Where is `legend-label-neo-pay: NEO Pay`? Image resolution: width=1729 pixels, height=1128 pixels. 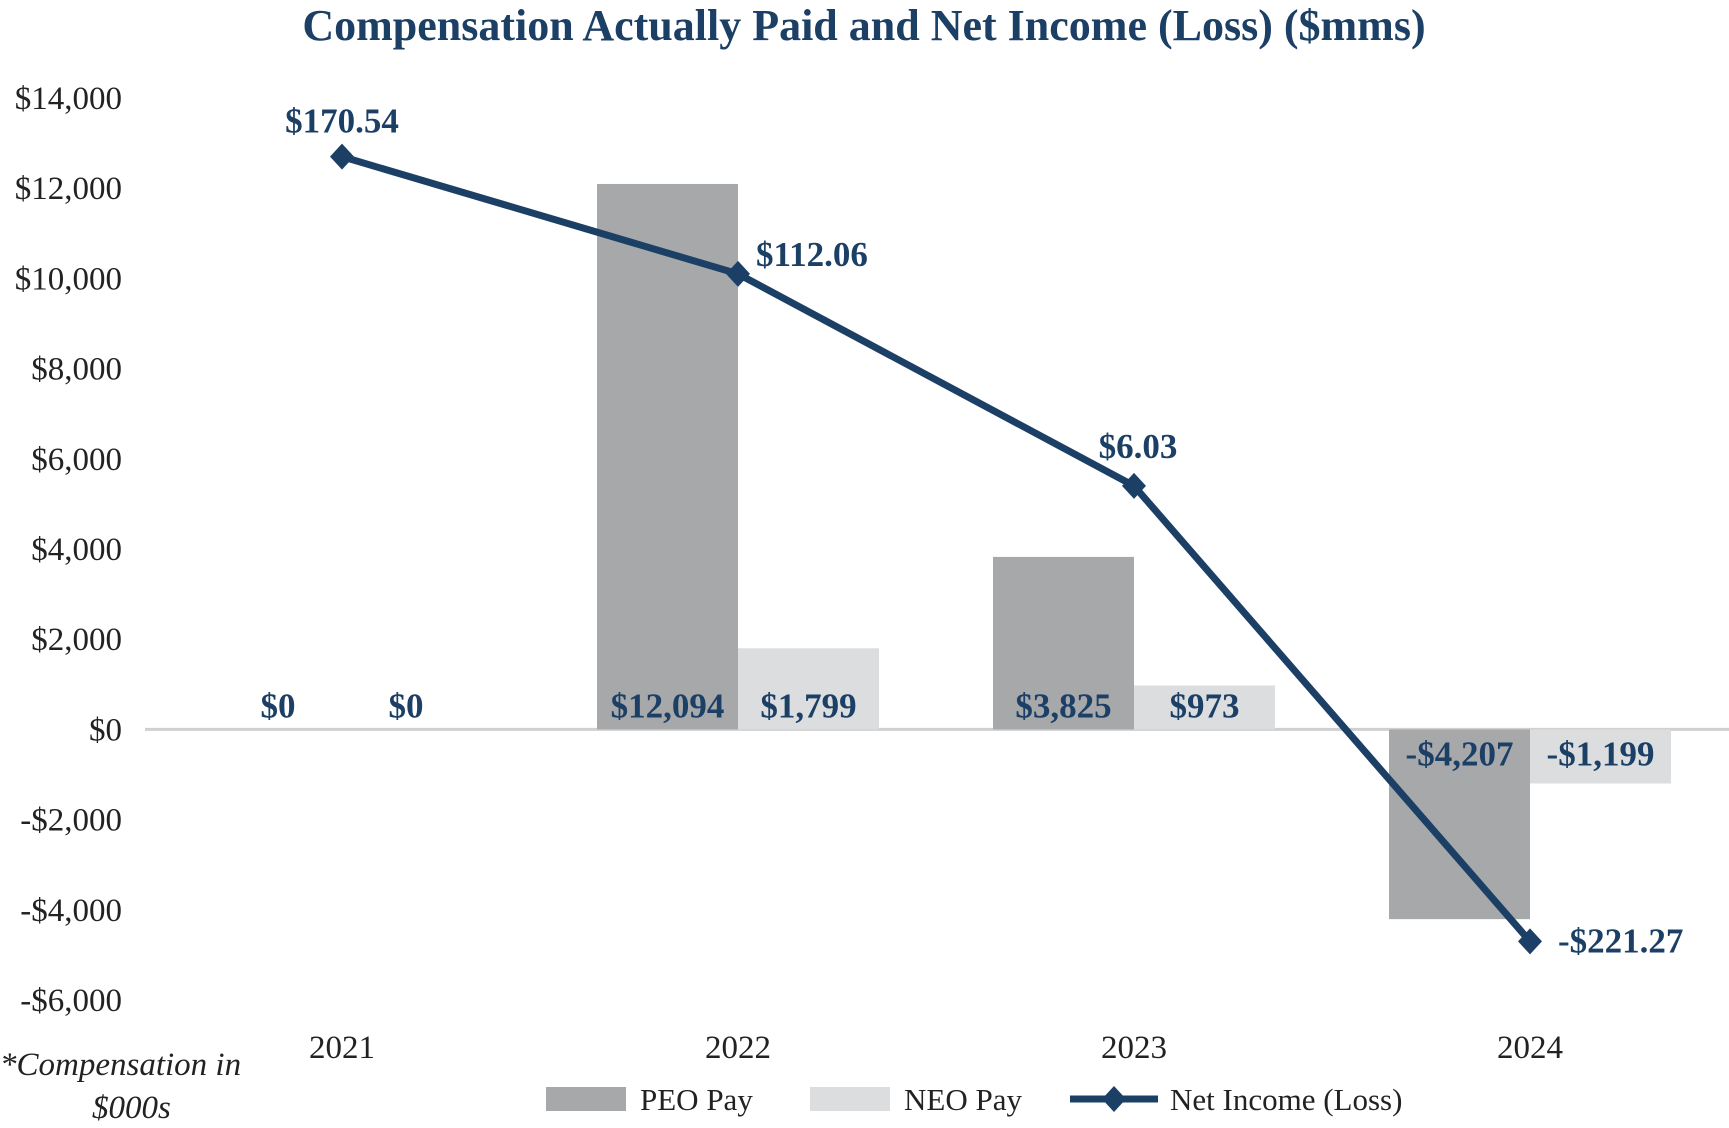
legend-label-neo-pay: NEO Pay is located at coordinates (963, 1099).